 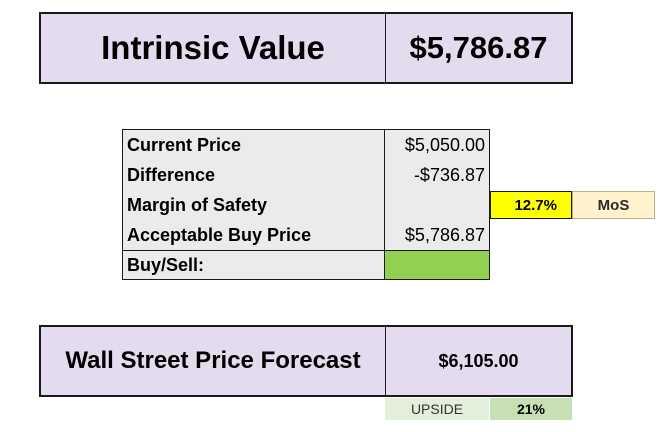 I want to click on margin-of-safety-value, so click(x=437, y=205).